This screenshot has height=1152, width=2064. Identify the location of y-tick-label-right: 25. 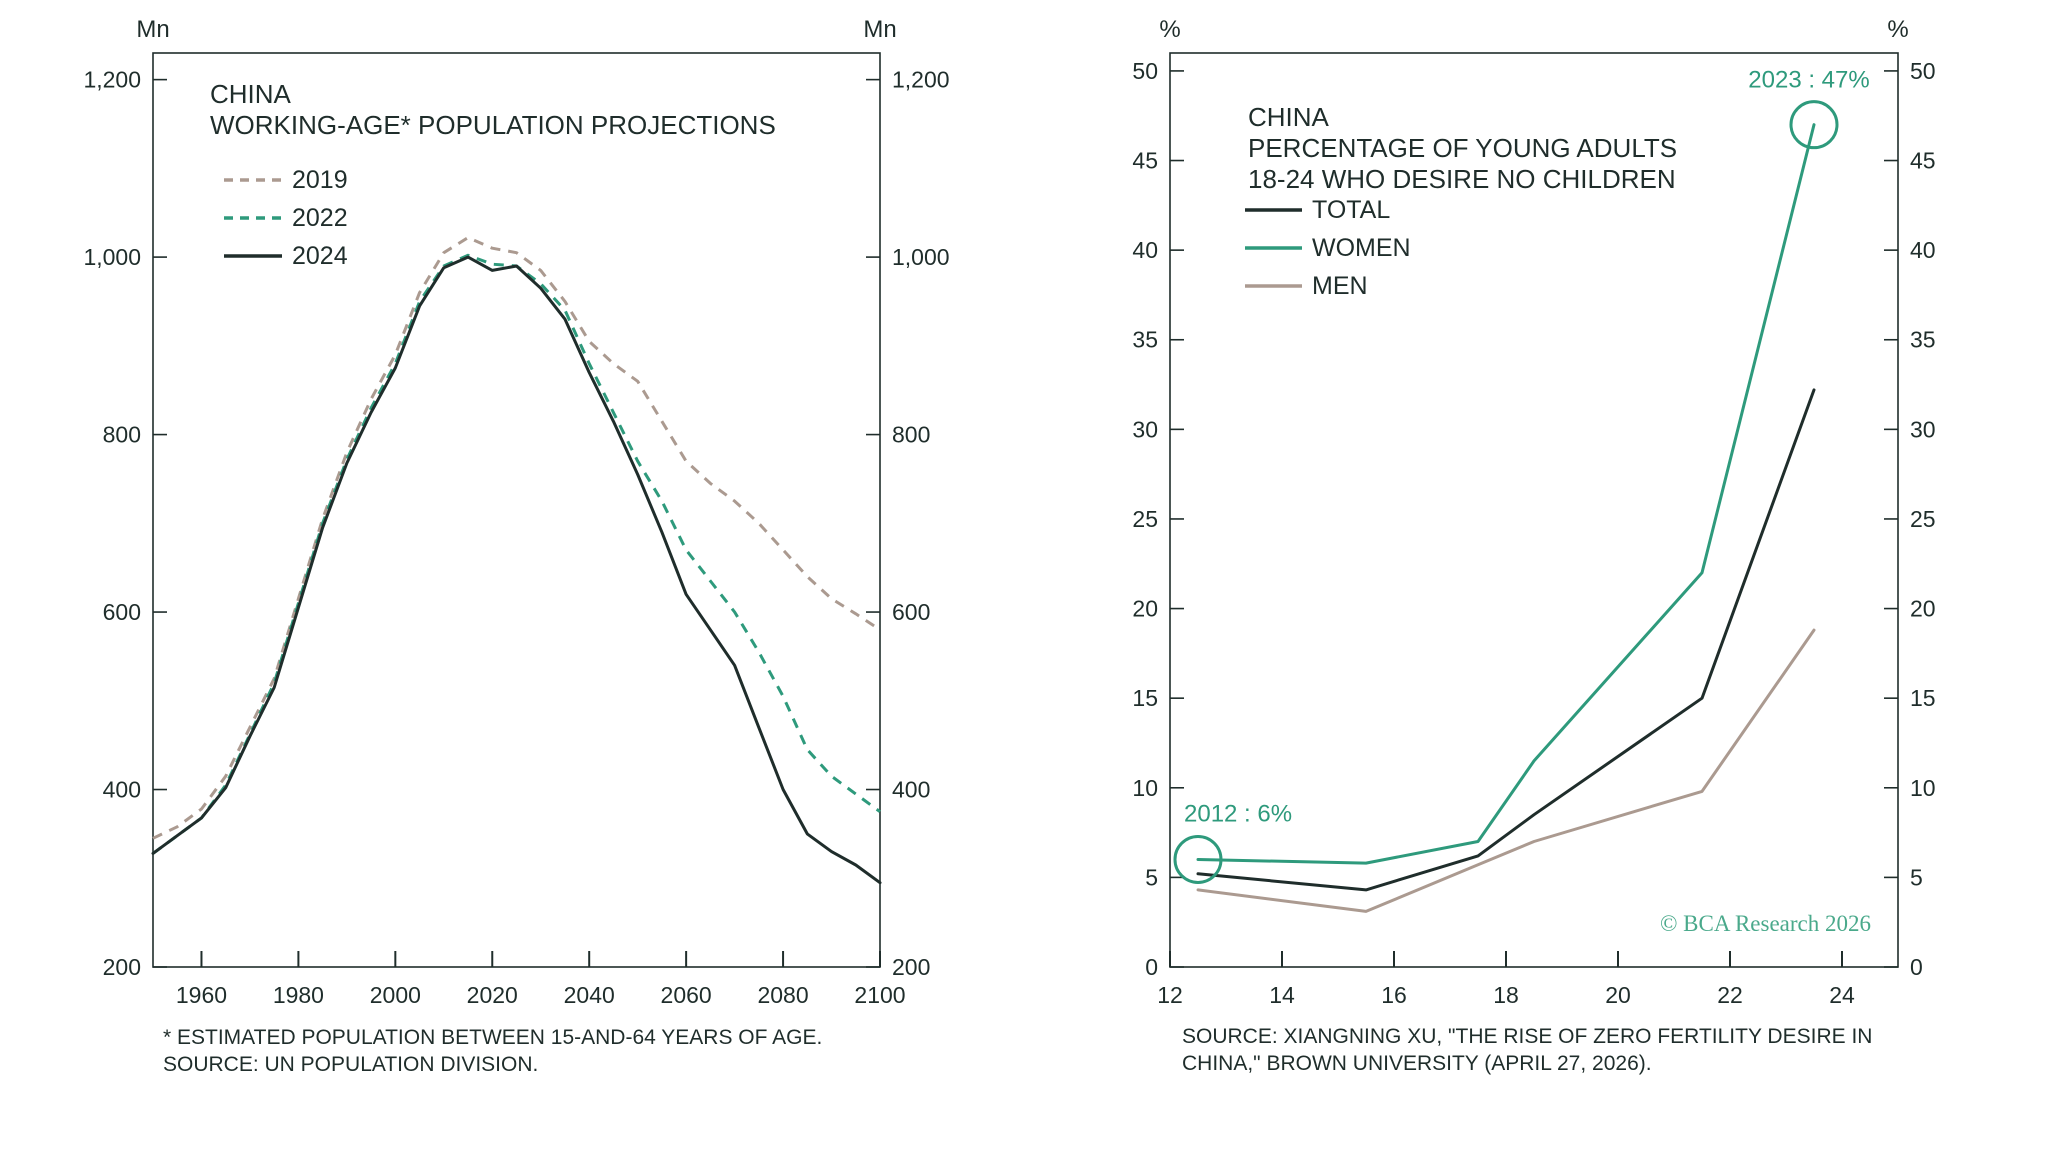
(1923, 519).